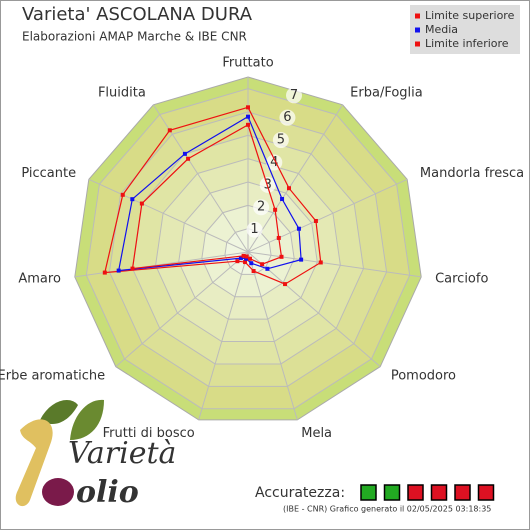  I want to click on axis-label: Amaro, so click(39, 278).